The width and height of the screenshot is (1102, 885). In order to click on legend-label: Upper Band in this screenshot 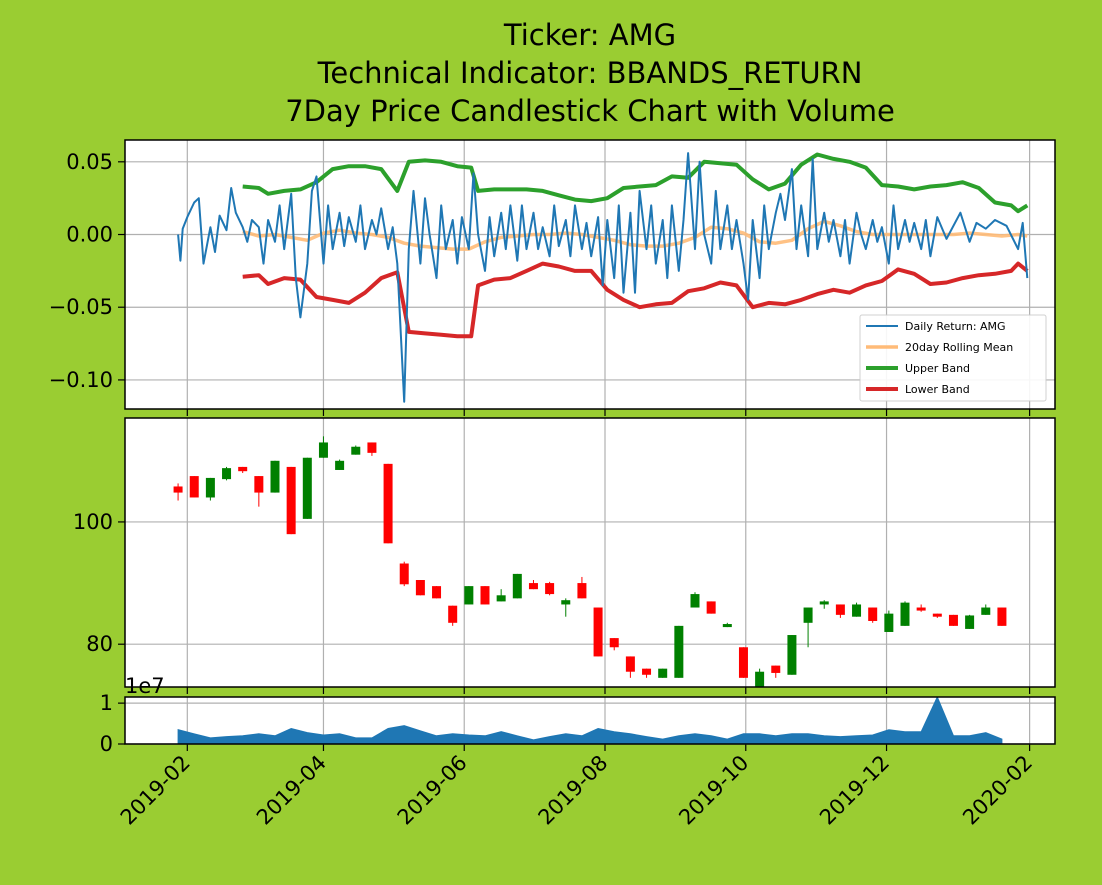, I will do `click(937, 368)`.